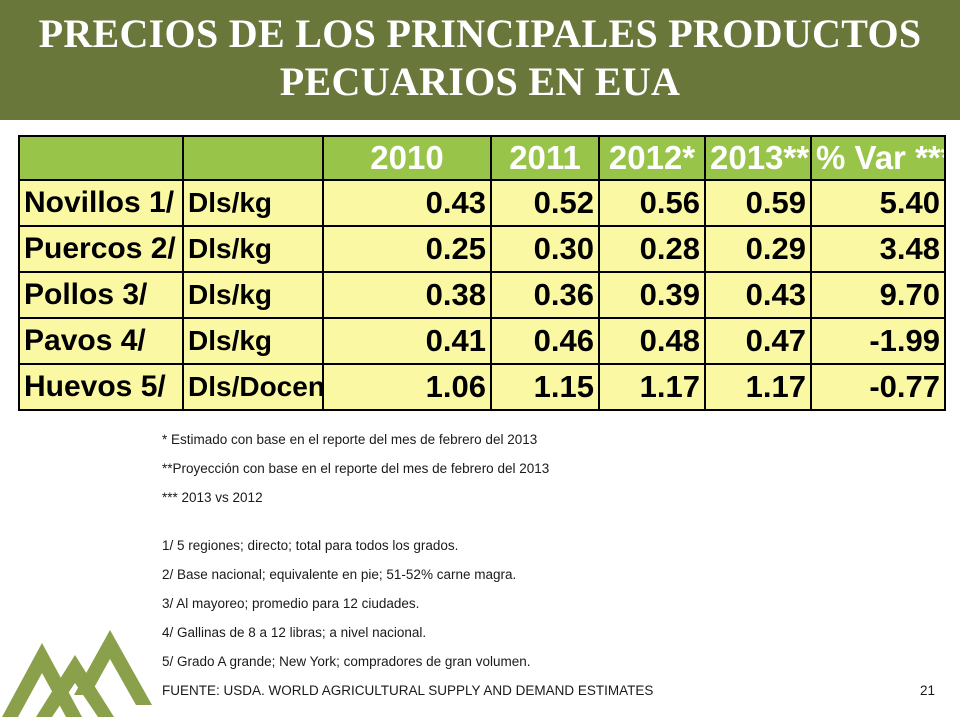 The image size is (960, 720). What do you see at coordinates (652, 203) in the screenshot?
I see `price-2012: 0.56` at bounding box center [652, 203].